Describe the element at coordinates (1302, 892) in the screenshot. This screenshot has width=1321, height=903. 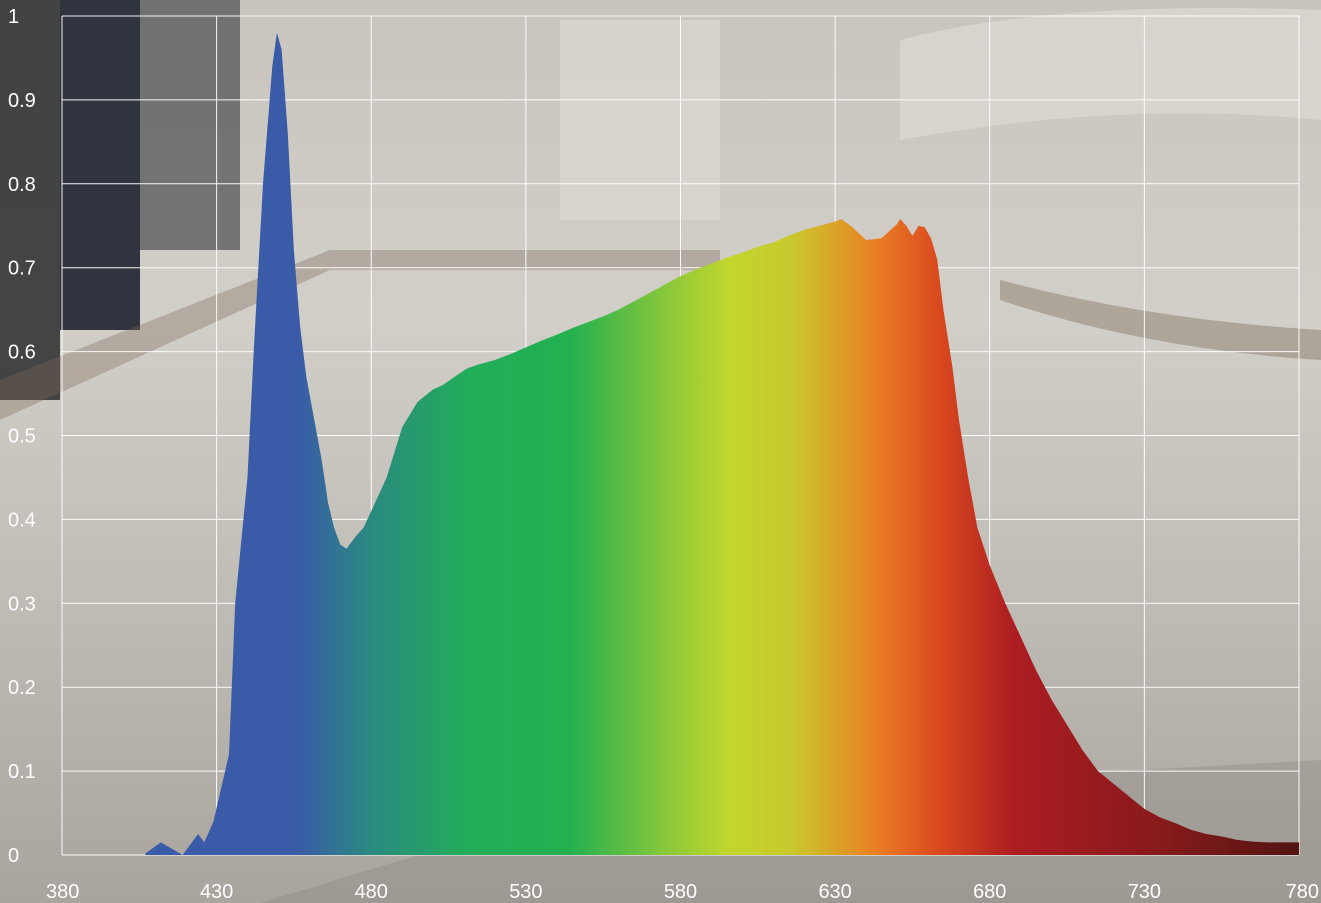
I see `x-tick-label: 780` at that location.